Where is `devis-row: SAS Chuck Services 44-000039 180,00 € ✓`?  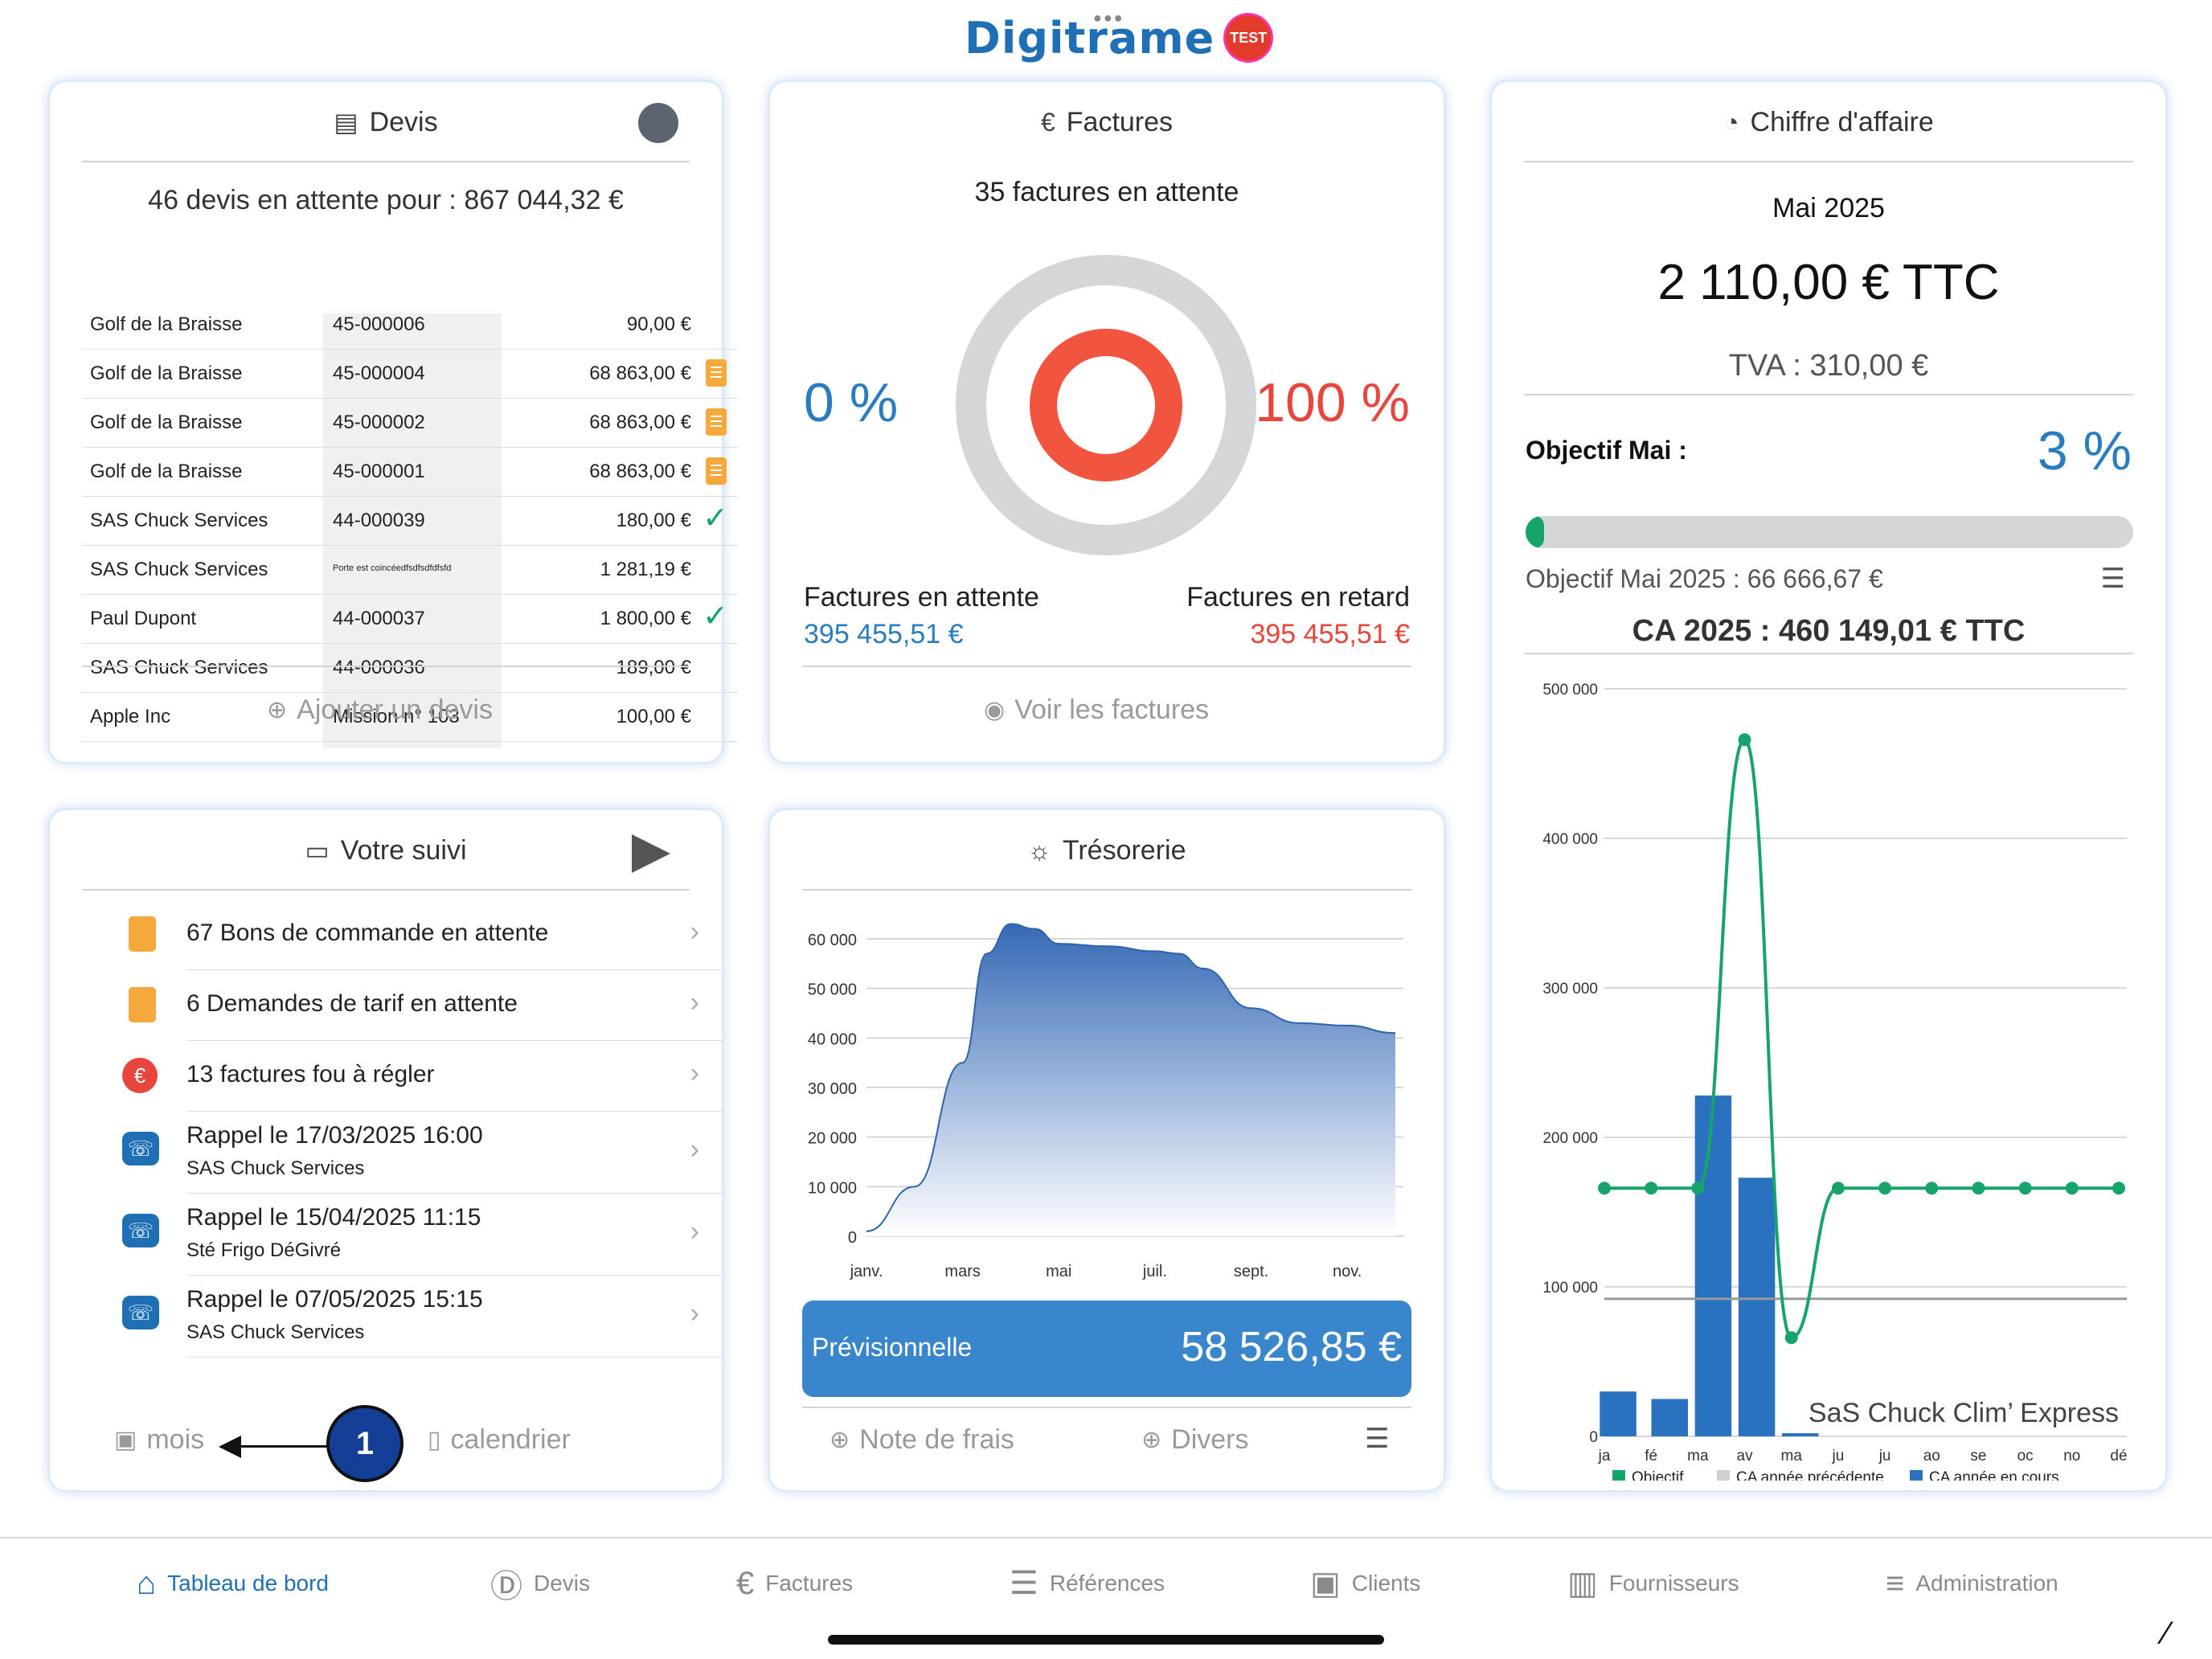
devis-row: SAS Chuck Services 44-000039 180,00 € ✓ is located at coordinates (410, 521).